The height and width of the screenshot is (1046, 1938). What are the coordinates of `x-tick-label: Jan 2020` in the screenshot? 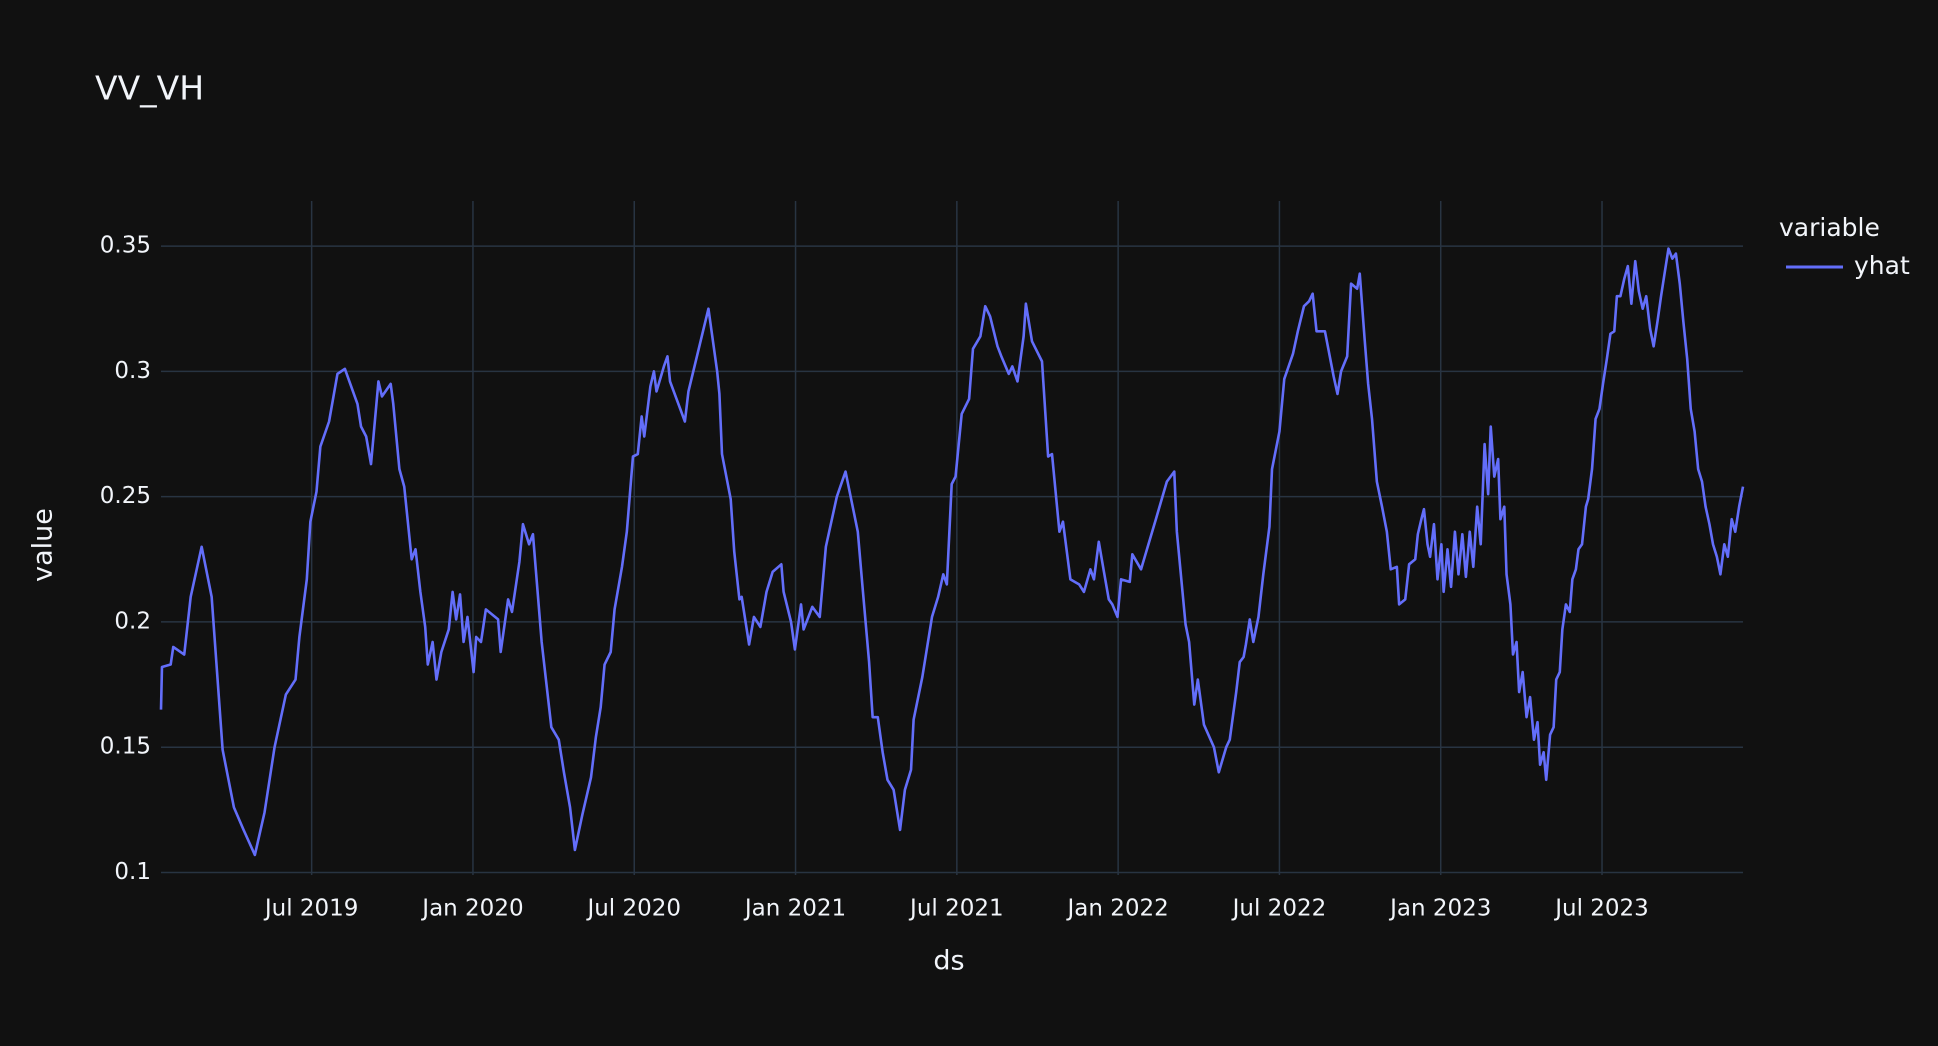 It's located at (471, 909).